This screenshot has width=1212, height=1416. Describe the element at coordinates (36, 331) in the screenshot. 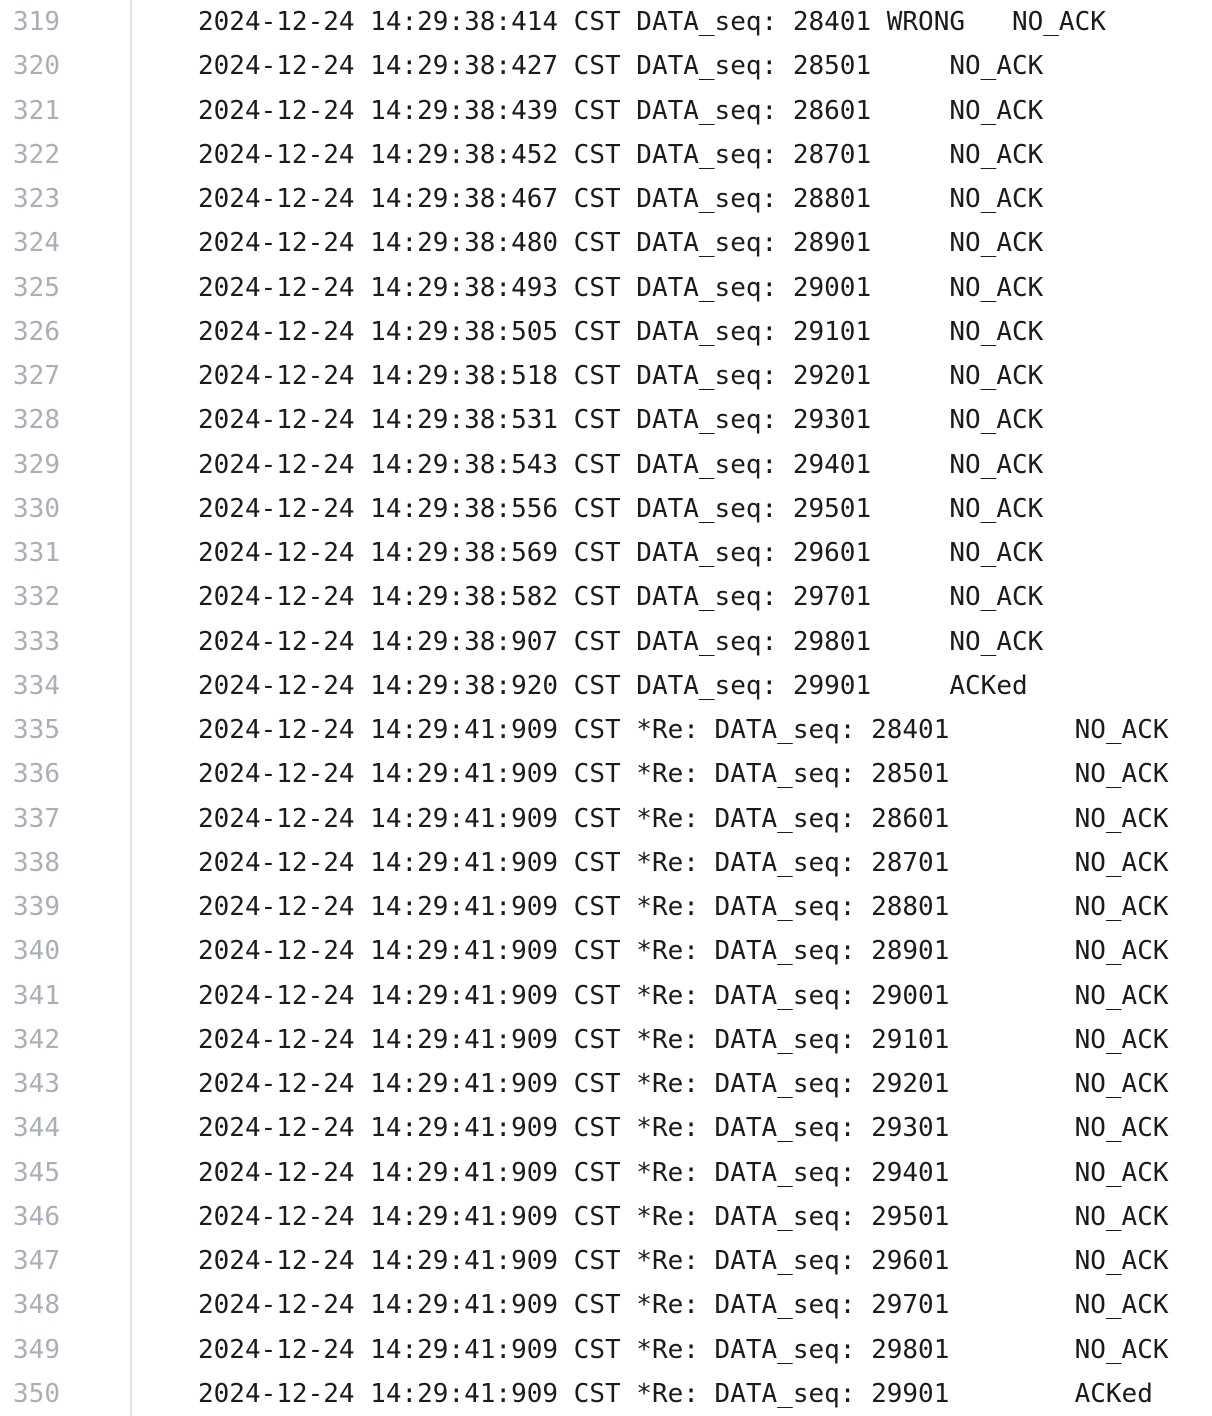

I see `line-number: 326` at that location.